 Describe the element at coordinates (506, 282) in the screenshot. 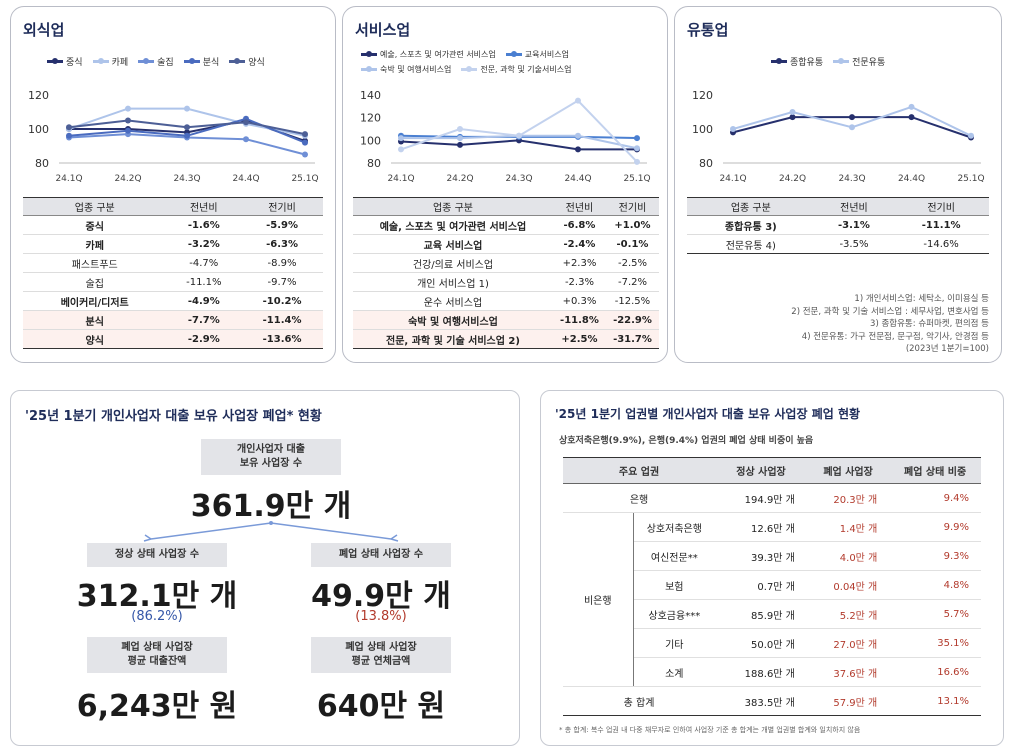

I see `table-row: 개인 서비스업 1) -2.3% -7.2%` at that location.